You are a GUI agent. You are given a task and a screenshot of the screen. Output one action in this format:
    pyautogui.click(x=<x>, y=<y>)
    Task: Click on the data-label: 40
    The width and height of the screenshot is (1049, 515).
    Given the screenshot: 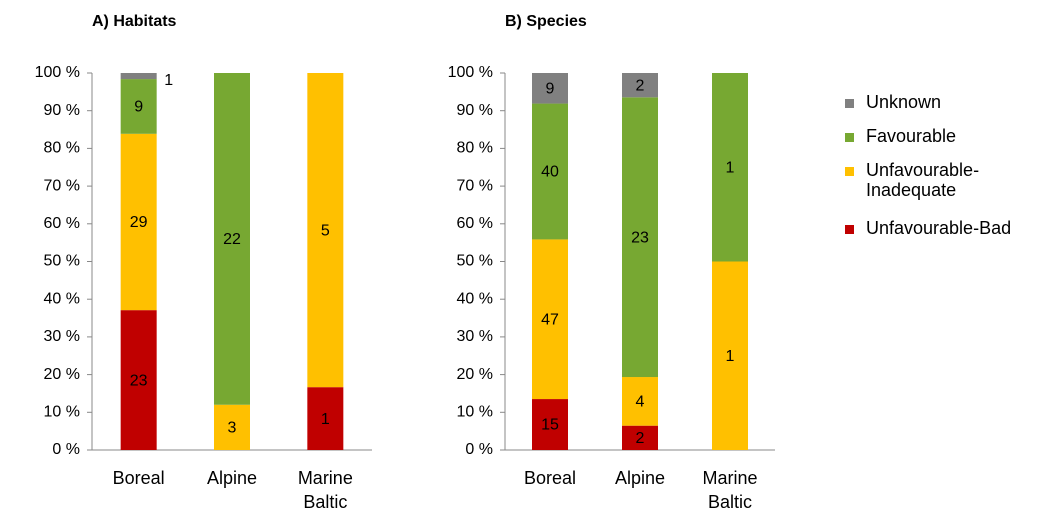 What is the action you would take?
    pyautogui.click(x=550, y=172)
    